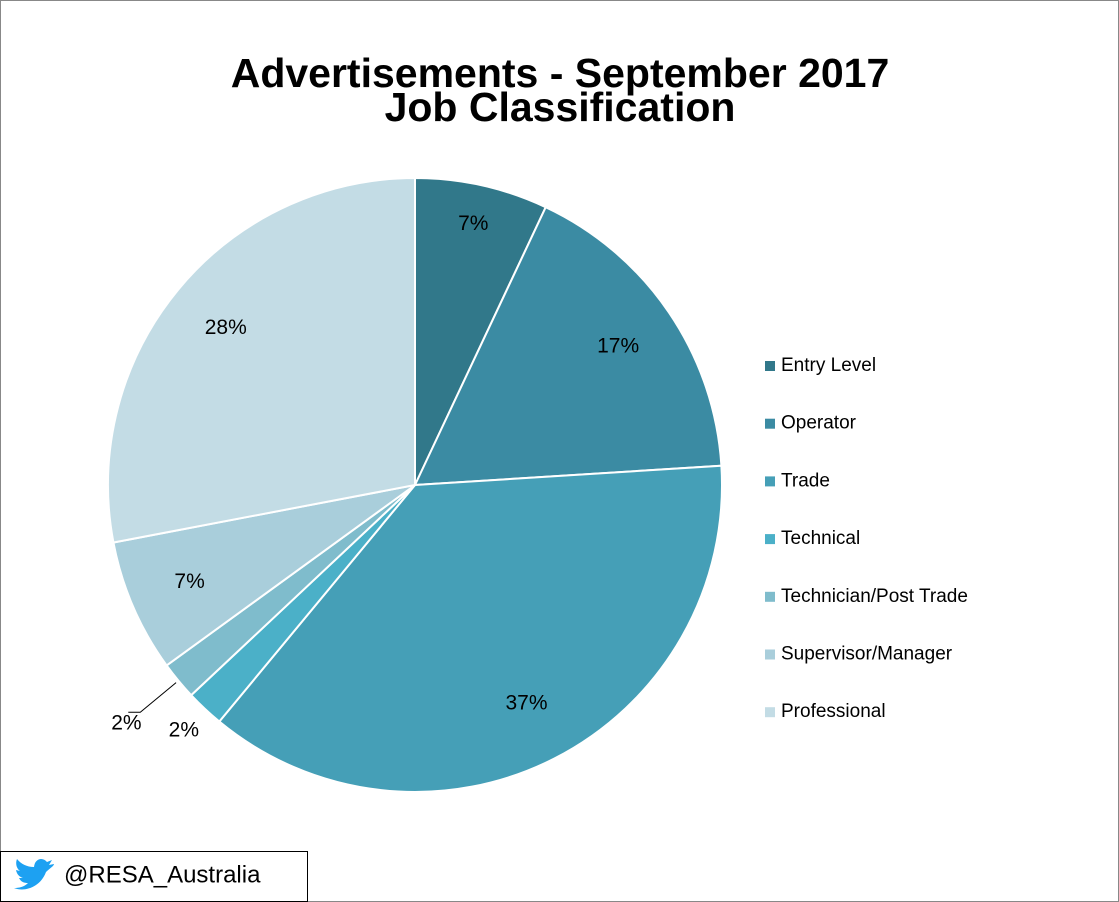 Image resolution: width=1119 pixels, height=902 pixels. What do you see at coordinates (162, 874) in the screenshot?
I see `footer-text: @RESA_Australia` at bounding box center [162, 874].